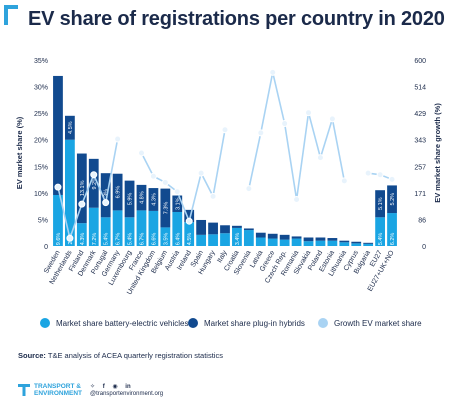 The height and width of the screenshot is (400, 460). Describe the element at coordinates (19, 152) in the screenshot. I see `y-left-axis-title: EV market share (%)` at that location.